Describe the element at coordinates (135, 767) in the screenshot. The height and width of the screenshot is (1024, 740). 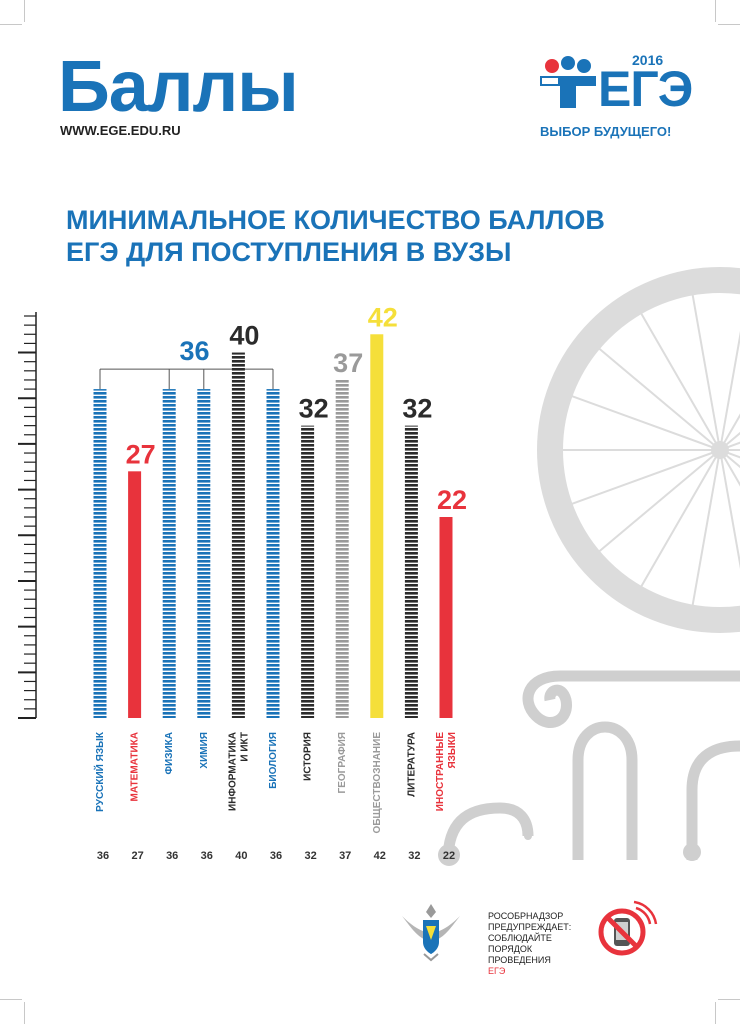
I see `category-label: МАТЕМАТИКА` at that location.